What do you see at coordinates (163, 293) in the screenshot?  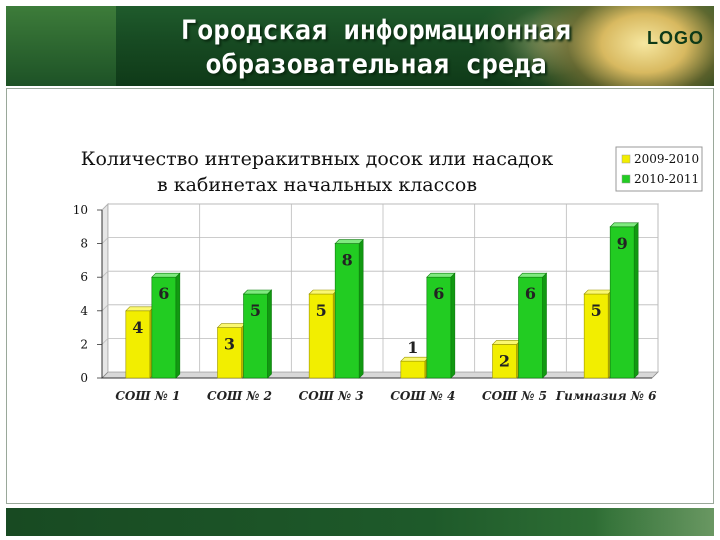 I see `data-label-0-1: 6` at bounding box center [163, 293].